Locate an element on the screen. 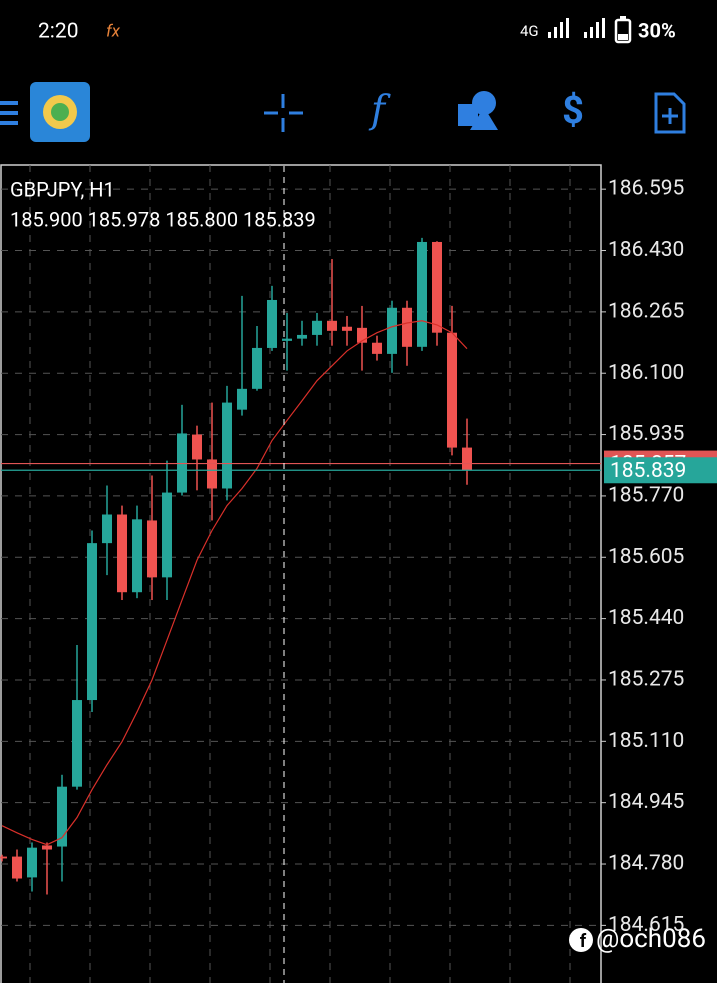 This screenshot has width=717, height=983. trade-tool: $ is located at coordinates (573, 111).